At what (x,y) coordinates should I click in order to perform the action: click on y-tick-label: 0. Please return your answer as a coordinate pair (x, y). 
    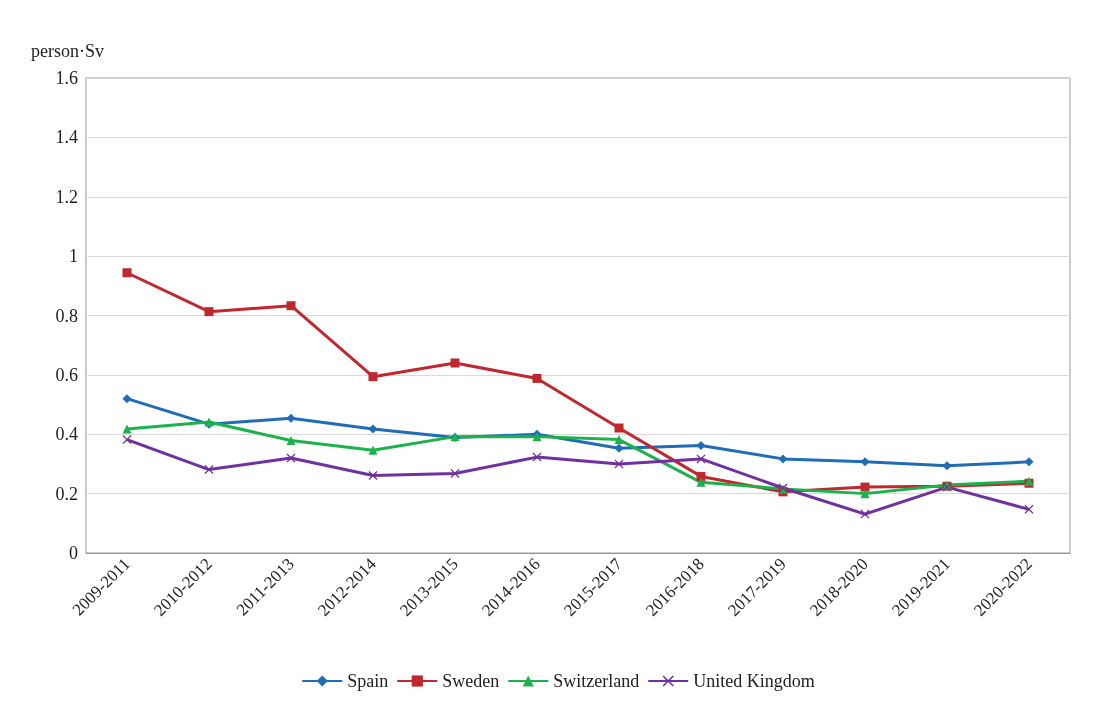
    Looking at the image, I should click on (73, 553).